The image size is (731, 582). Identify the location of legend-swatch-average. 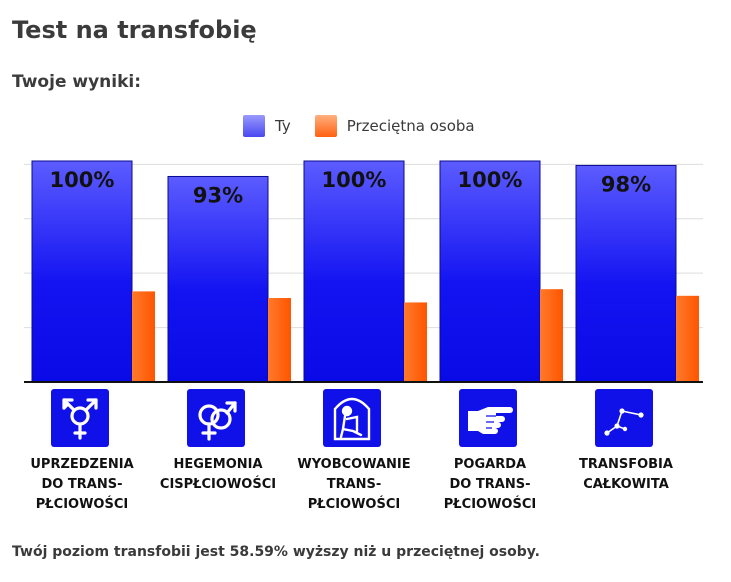
(325, 126).